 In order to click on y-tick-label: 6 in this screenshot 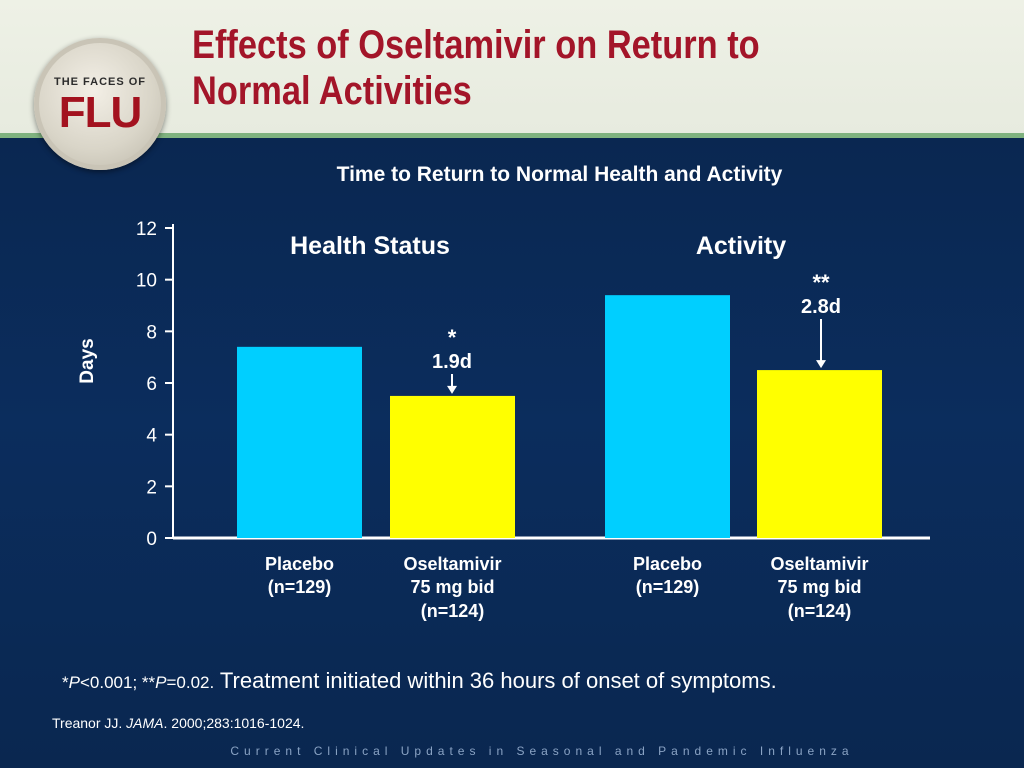, I will do `click(151, 384)`.